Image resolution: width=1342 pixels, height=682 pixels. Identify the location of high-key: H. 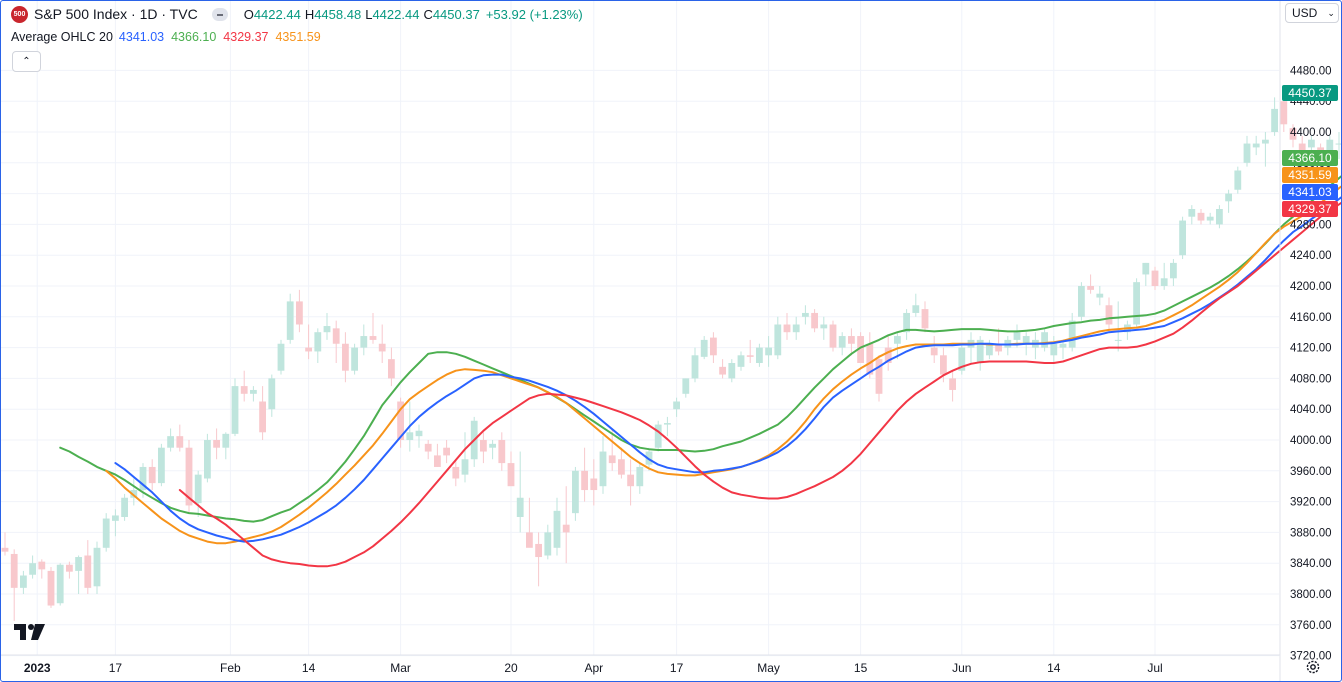
(309, 14).